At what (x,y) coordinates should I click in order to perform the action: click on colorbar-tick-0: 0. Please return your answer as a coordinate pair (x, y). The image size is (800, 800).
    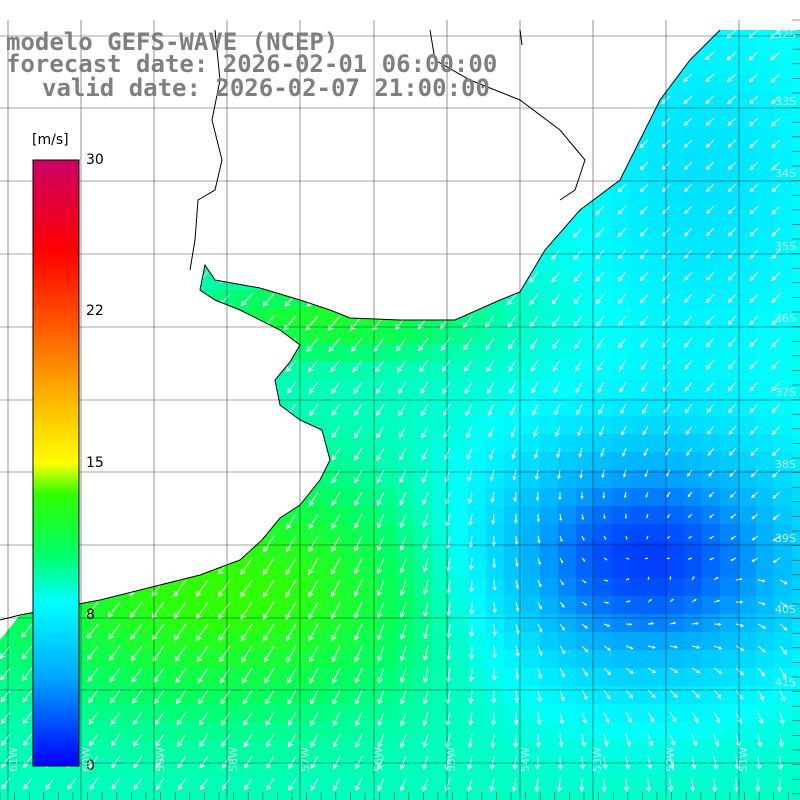
    Looking at the image, I should click on (90, 766).